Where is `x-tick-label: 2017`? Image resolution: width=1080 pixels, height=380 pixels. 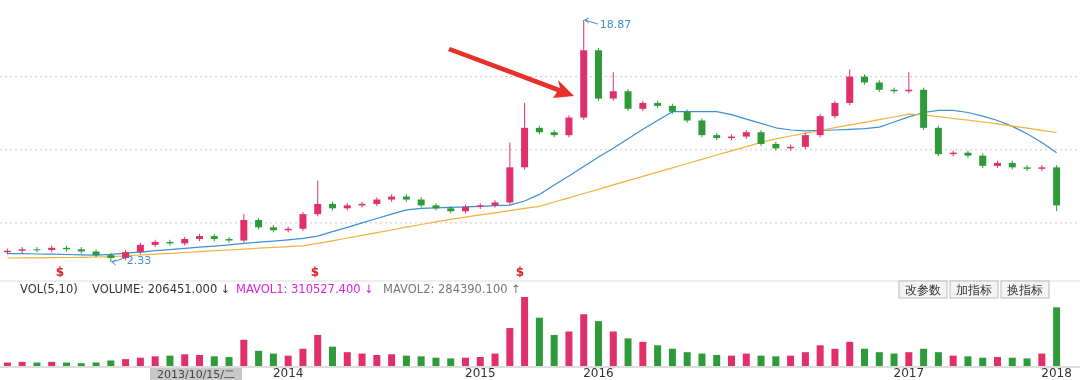 x-tick-label: 2017 is located at coordinates (909, 373).